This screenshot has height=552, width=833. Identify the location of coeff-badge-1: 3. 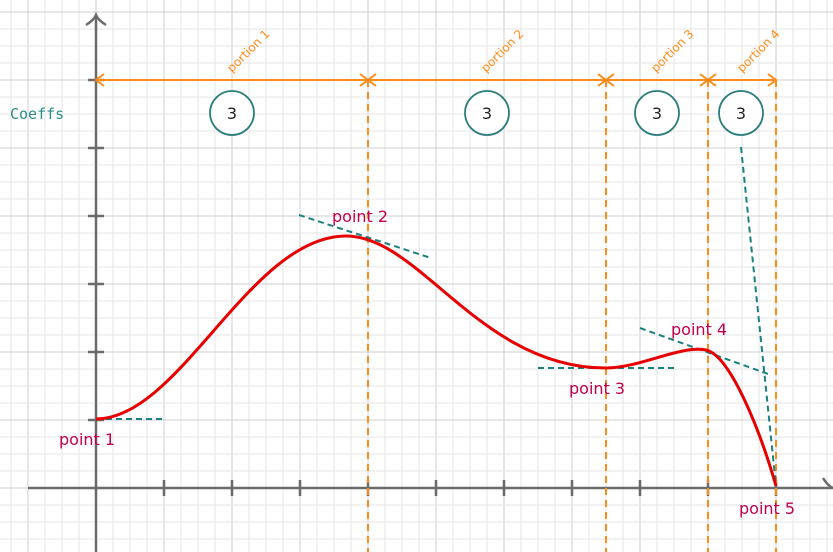
(232, 113).